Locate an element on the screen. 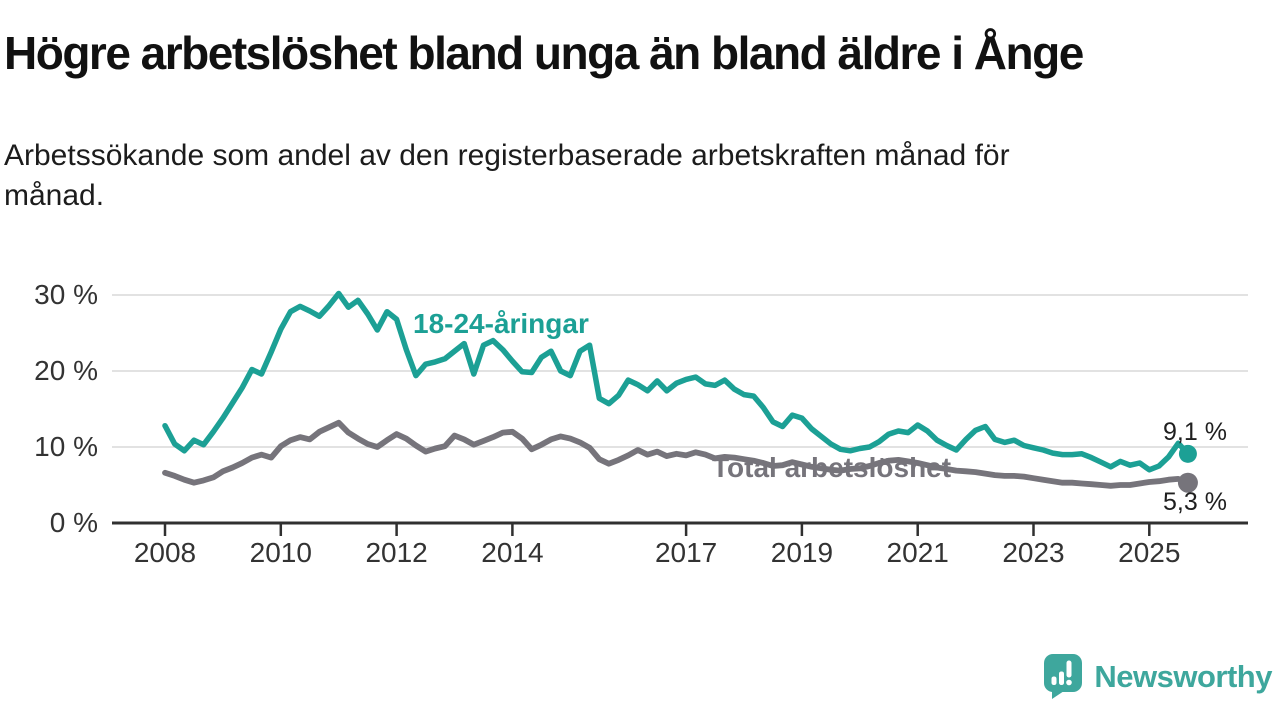 Image resolution: width=1280 pixels, height=720 pixels. youth-series-label: 18-24-åringar is located at coordinates (501, 323).